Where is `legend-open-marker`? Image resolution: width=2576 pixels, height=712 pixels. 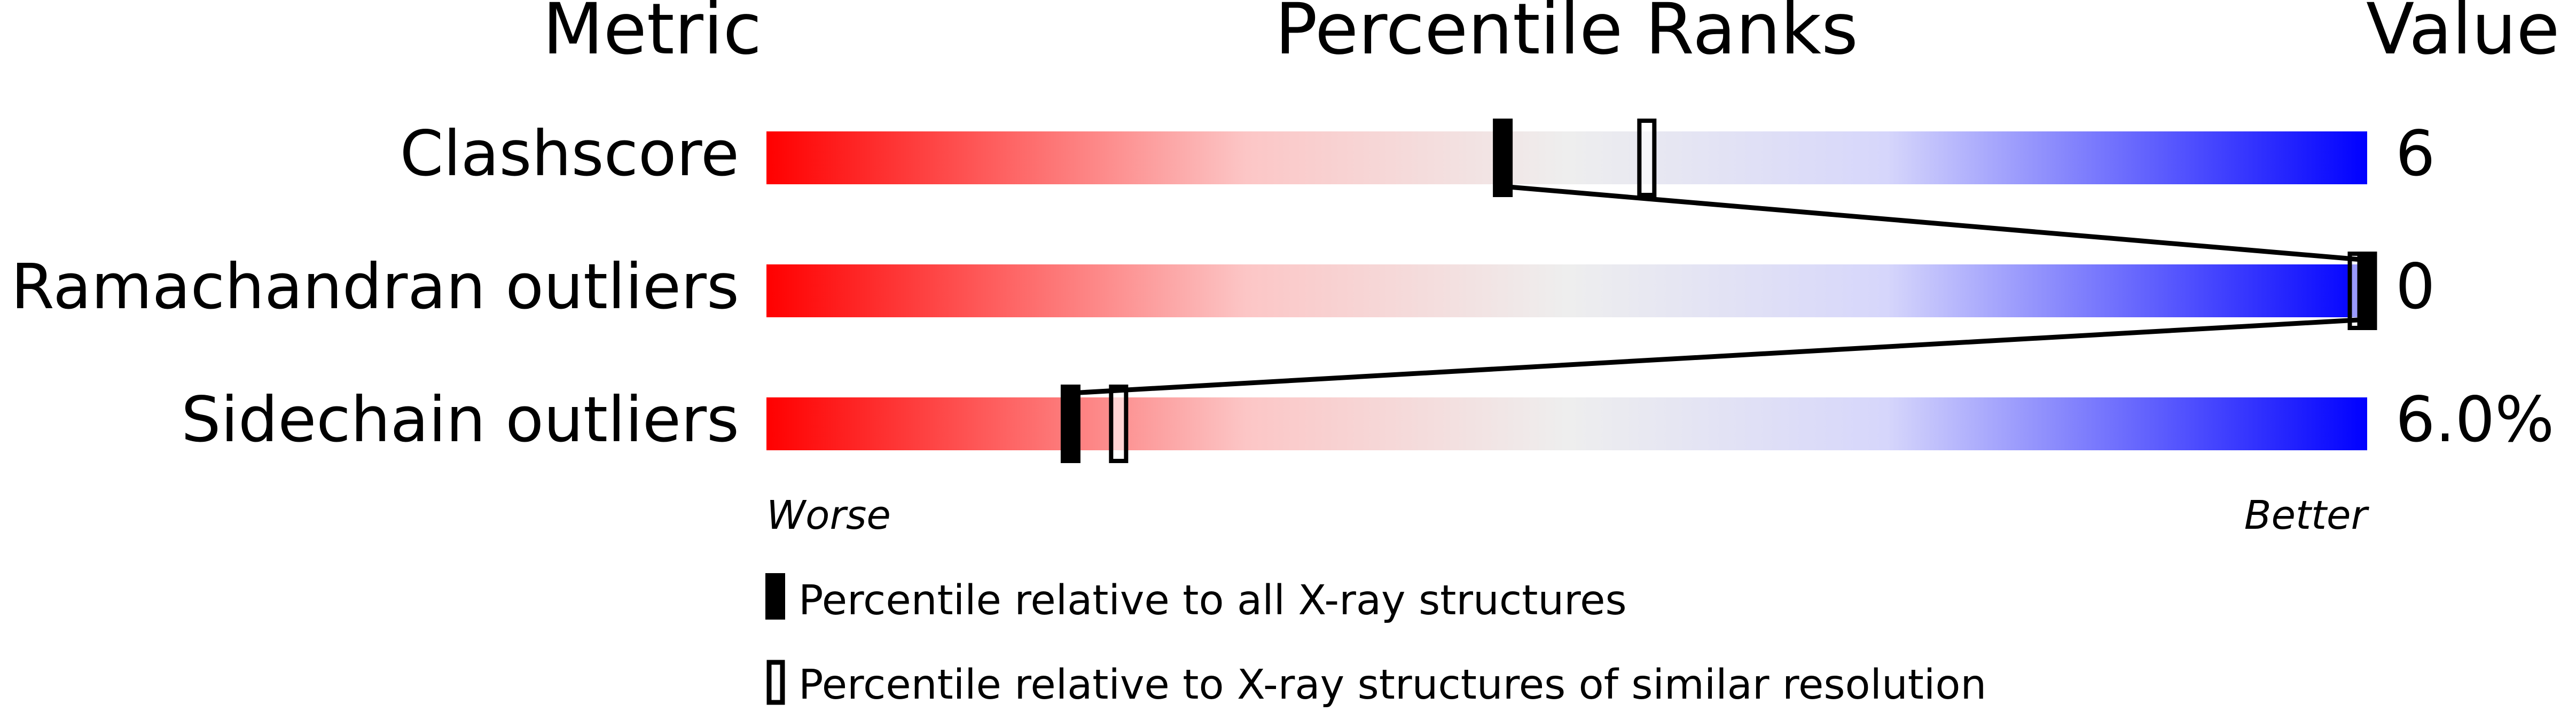
legend-open-marker is located at coordinates (775, 682).